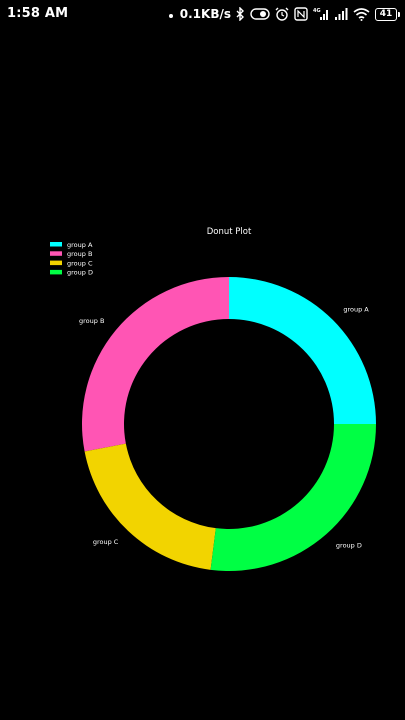 This screenshot has width=405, height=720. I want to click on legend-label: group B, so click(79, 254).